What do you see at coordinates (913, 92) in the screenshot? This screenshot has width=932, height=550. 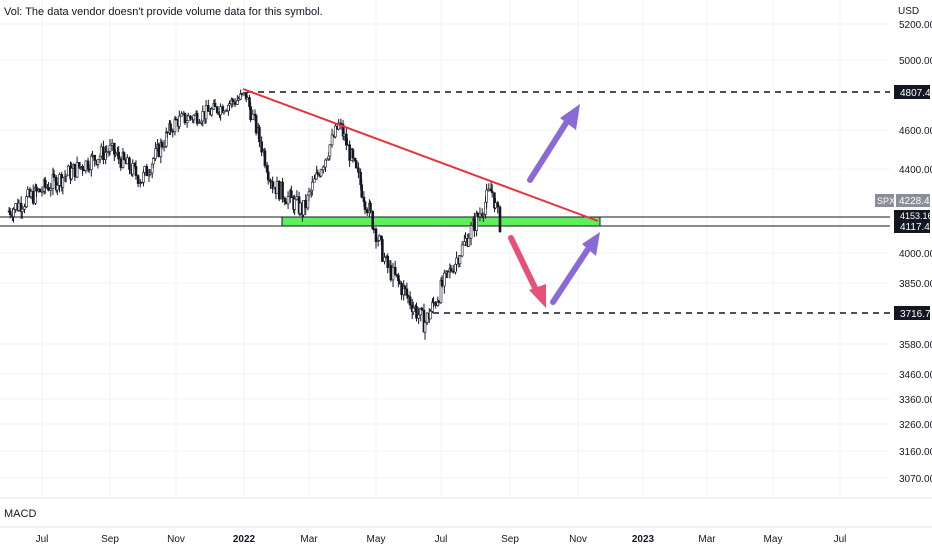 I see `price-label-4807: 4807.48` at bounding box center [913, 92].